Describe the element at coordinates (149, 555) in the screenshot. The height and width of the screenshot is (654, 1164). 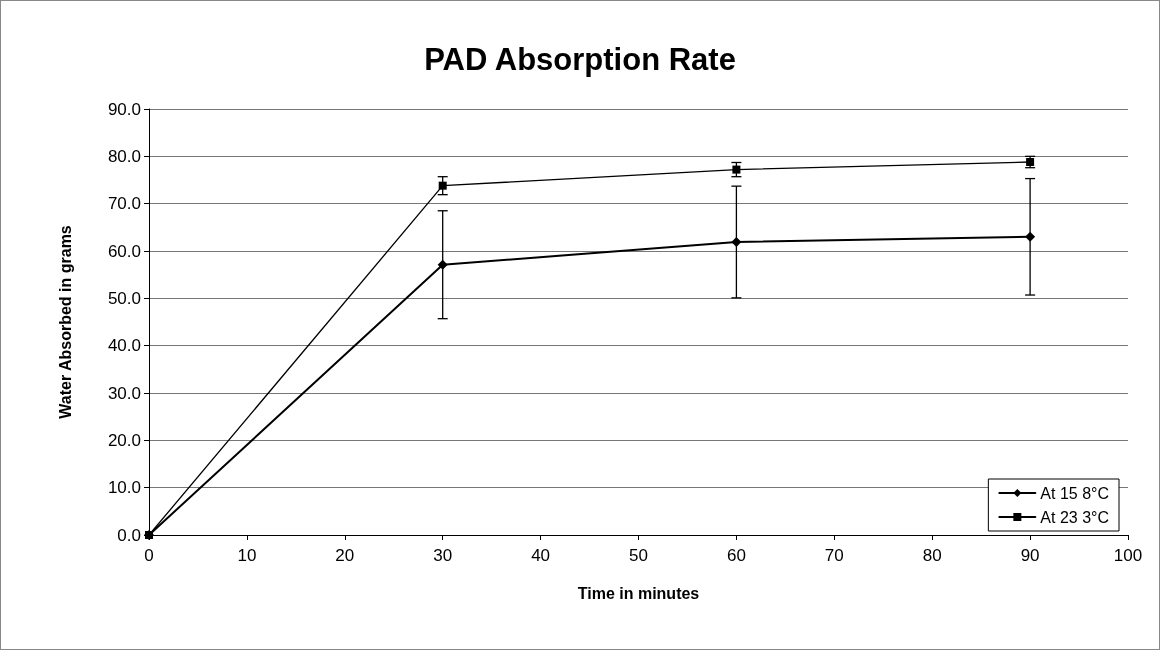
I see `x-tick-label: 0` at that location.